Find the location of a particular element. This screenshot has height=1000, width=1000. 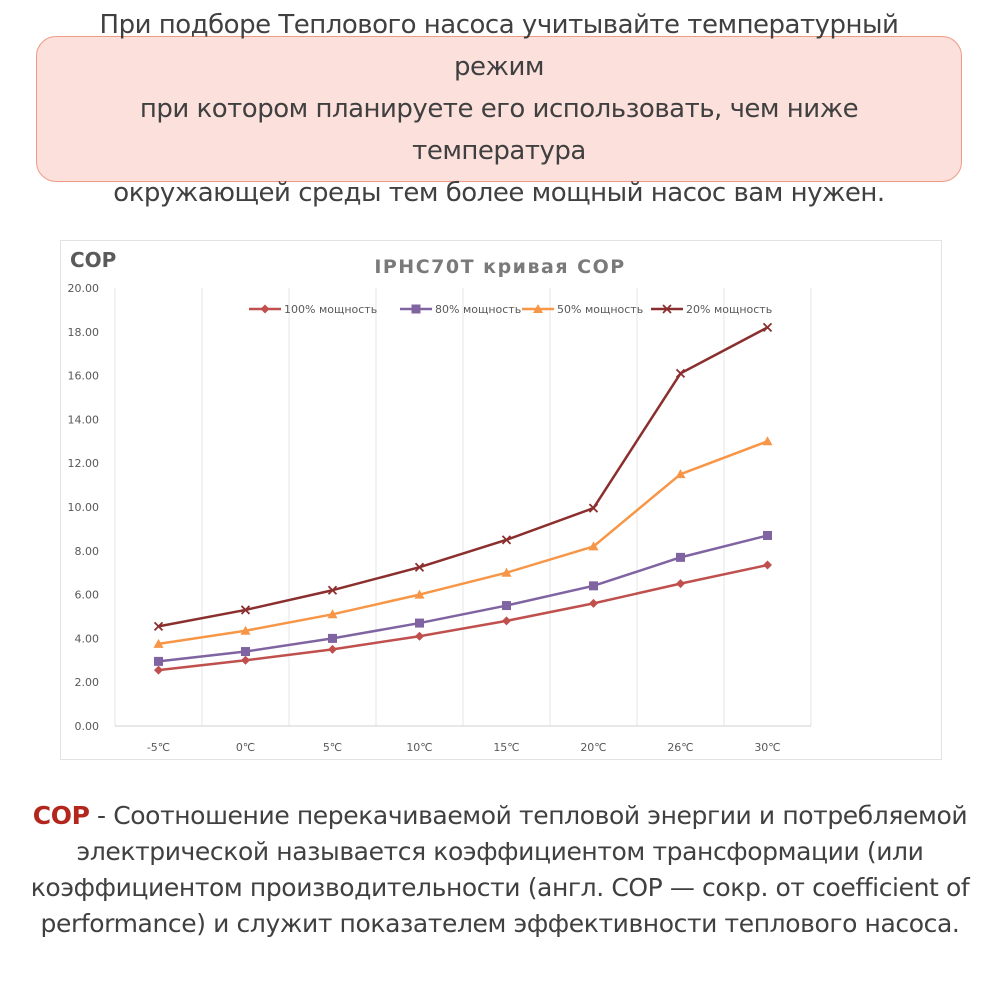

y-tick-label: 6.00 is located at coordinates (87, 595).